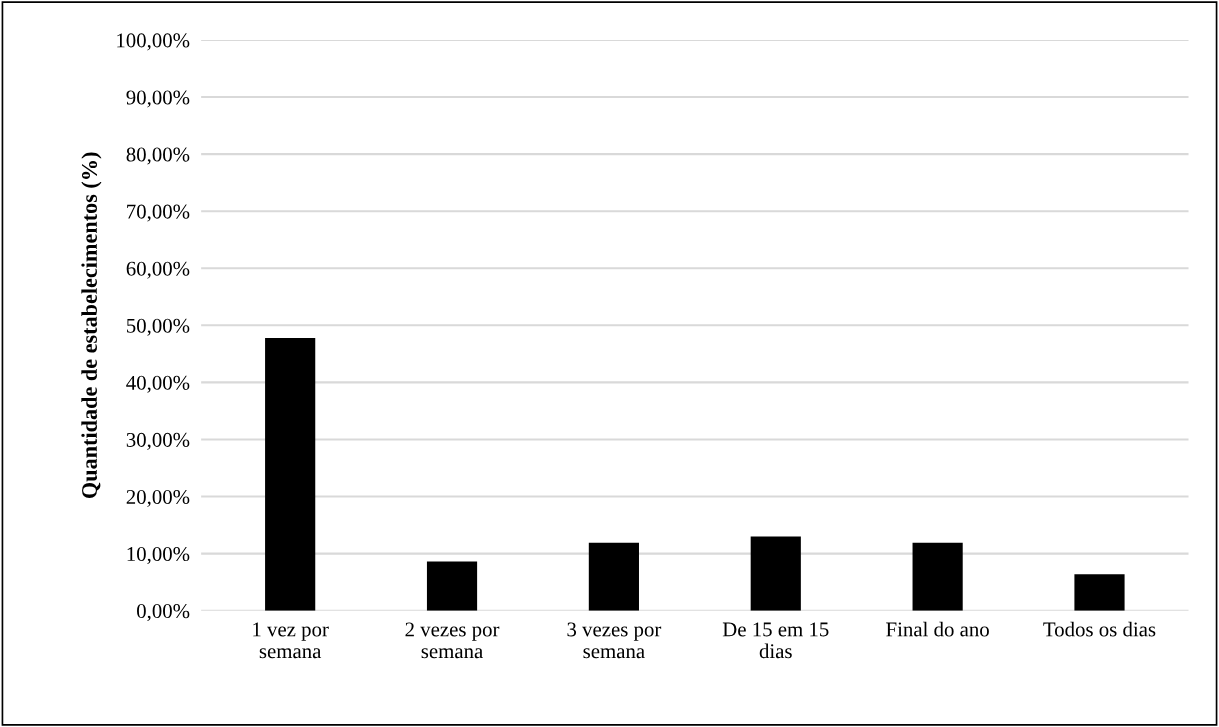 This screenshot has height=727, width=1219. I want to click on y-tick-label: 90,00%, so click(158, 99).